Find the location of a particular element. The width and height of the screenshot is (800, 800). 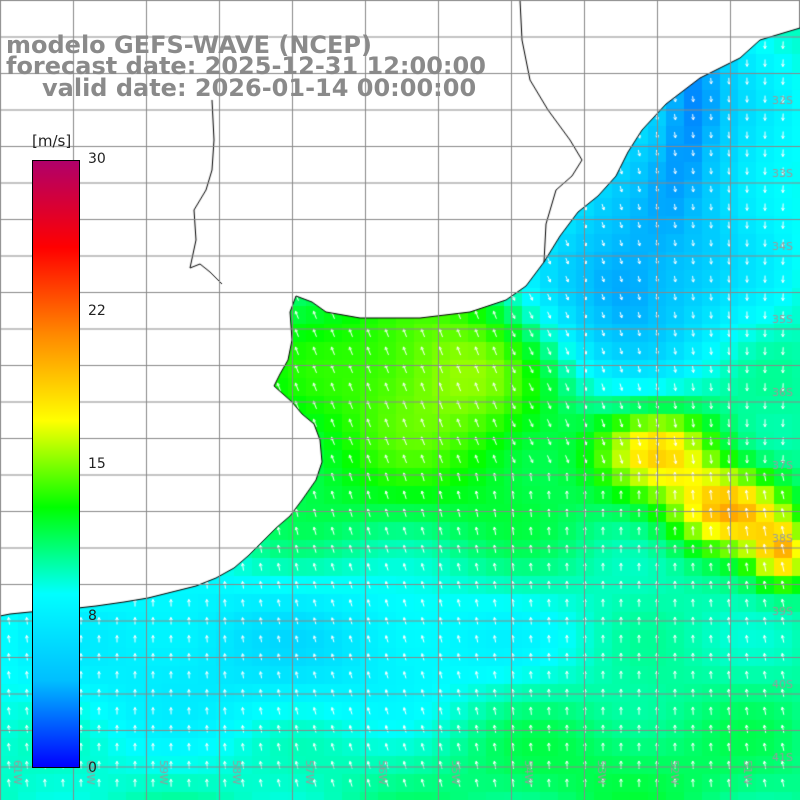

colorbar-tick-8: 8 is located at coordinates (92, 616).